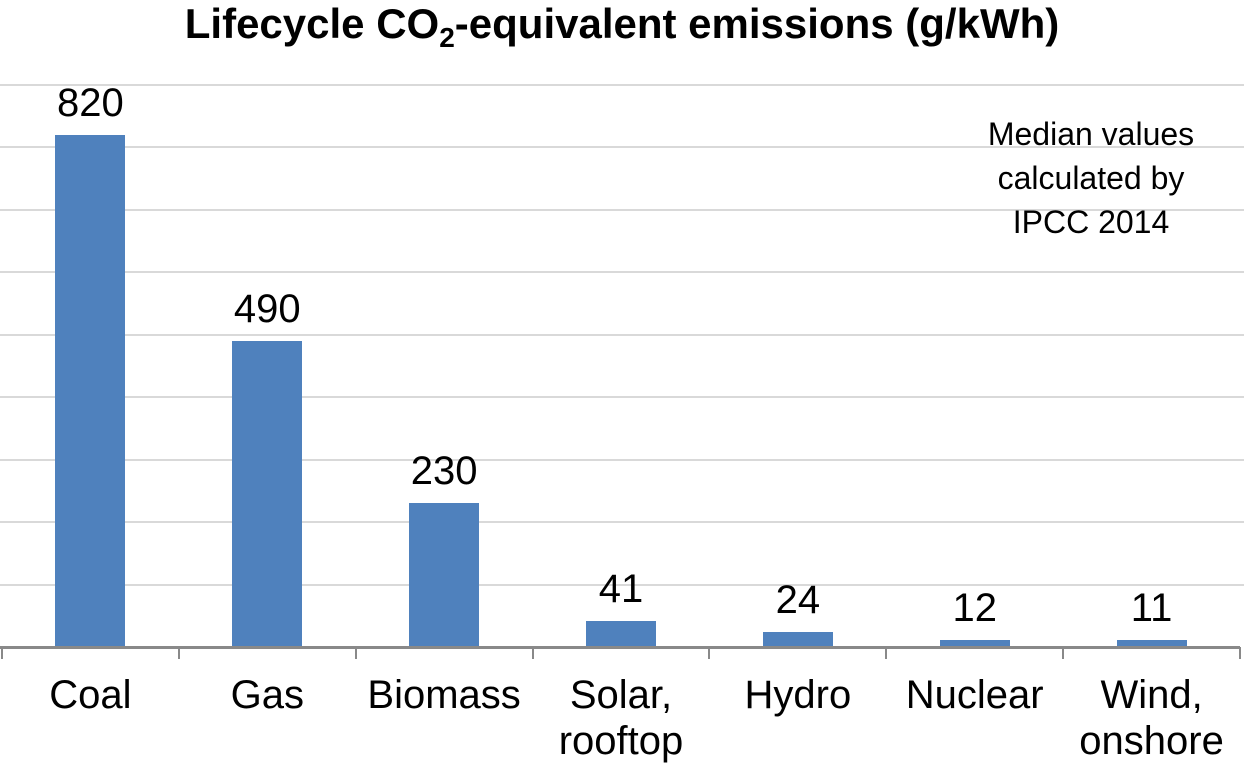 The image size is (1244, 773). I want to click on value-label-hydro: 24, so click(798, 600).